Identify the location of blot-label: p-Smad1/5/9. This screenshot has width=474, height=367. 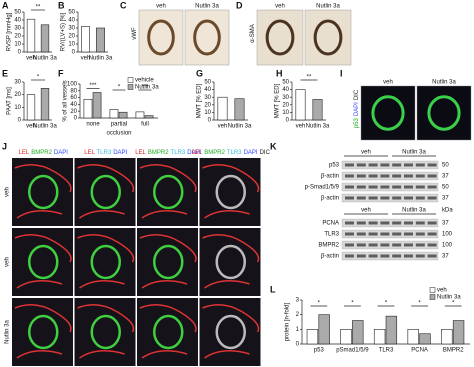
(322, 188).